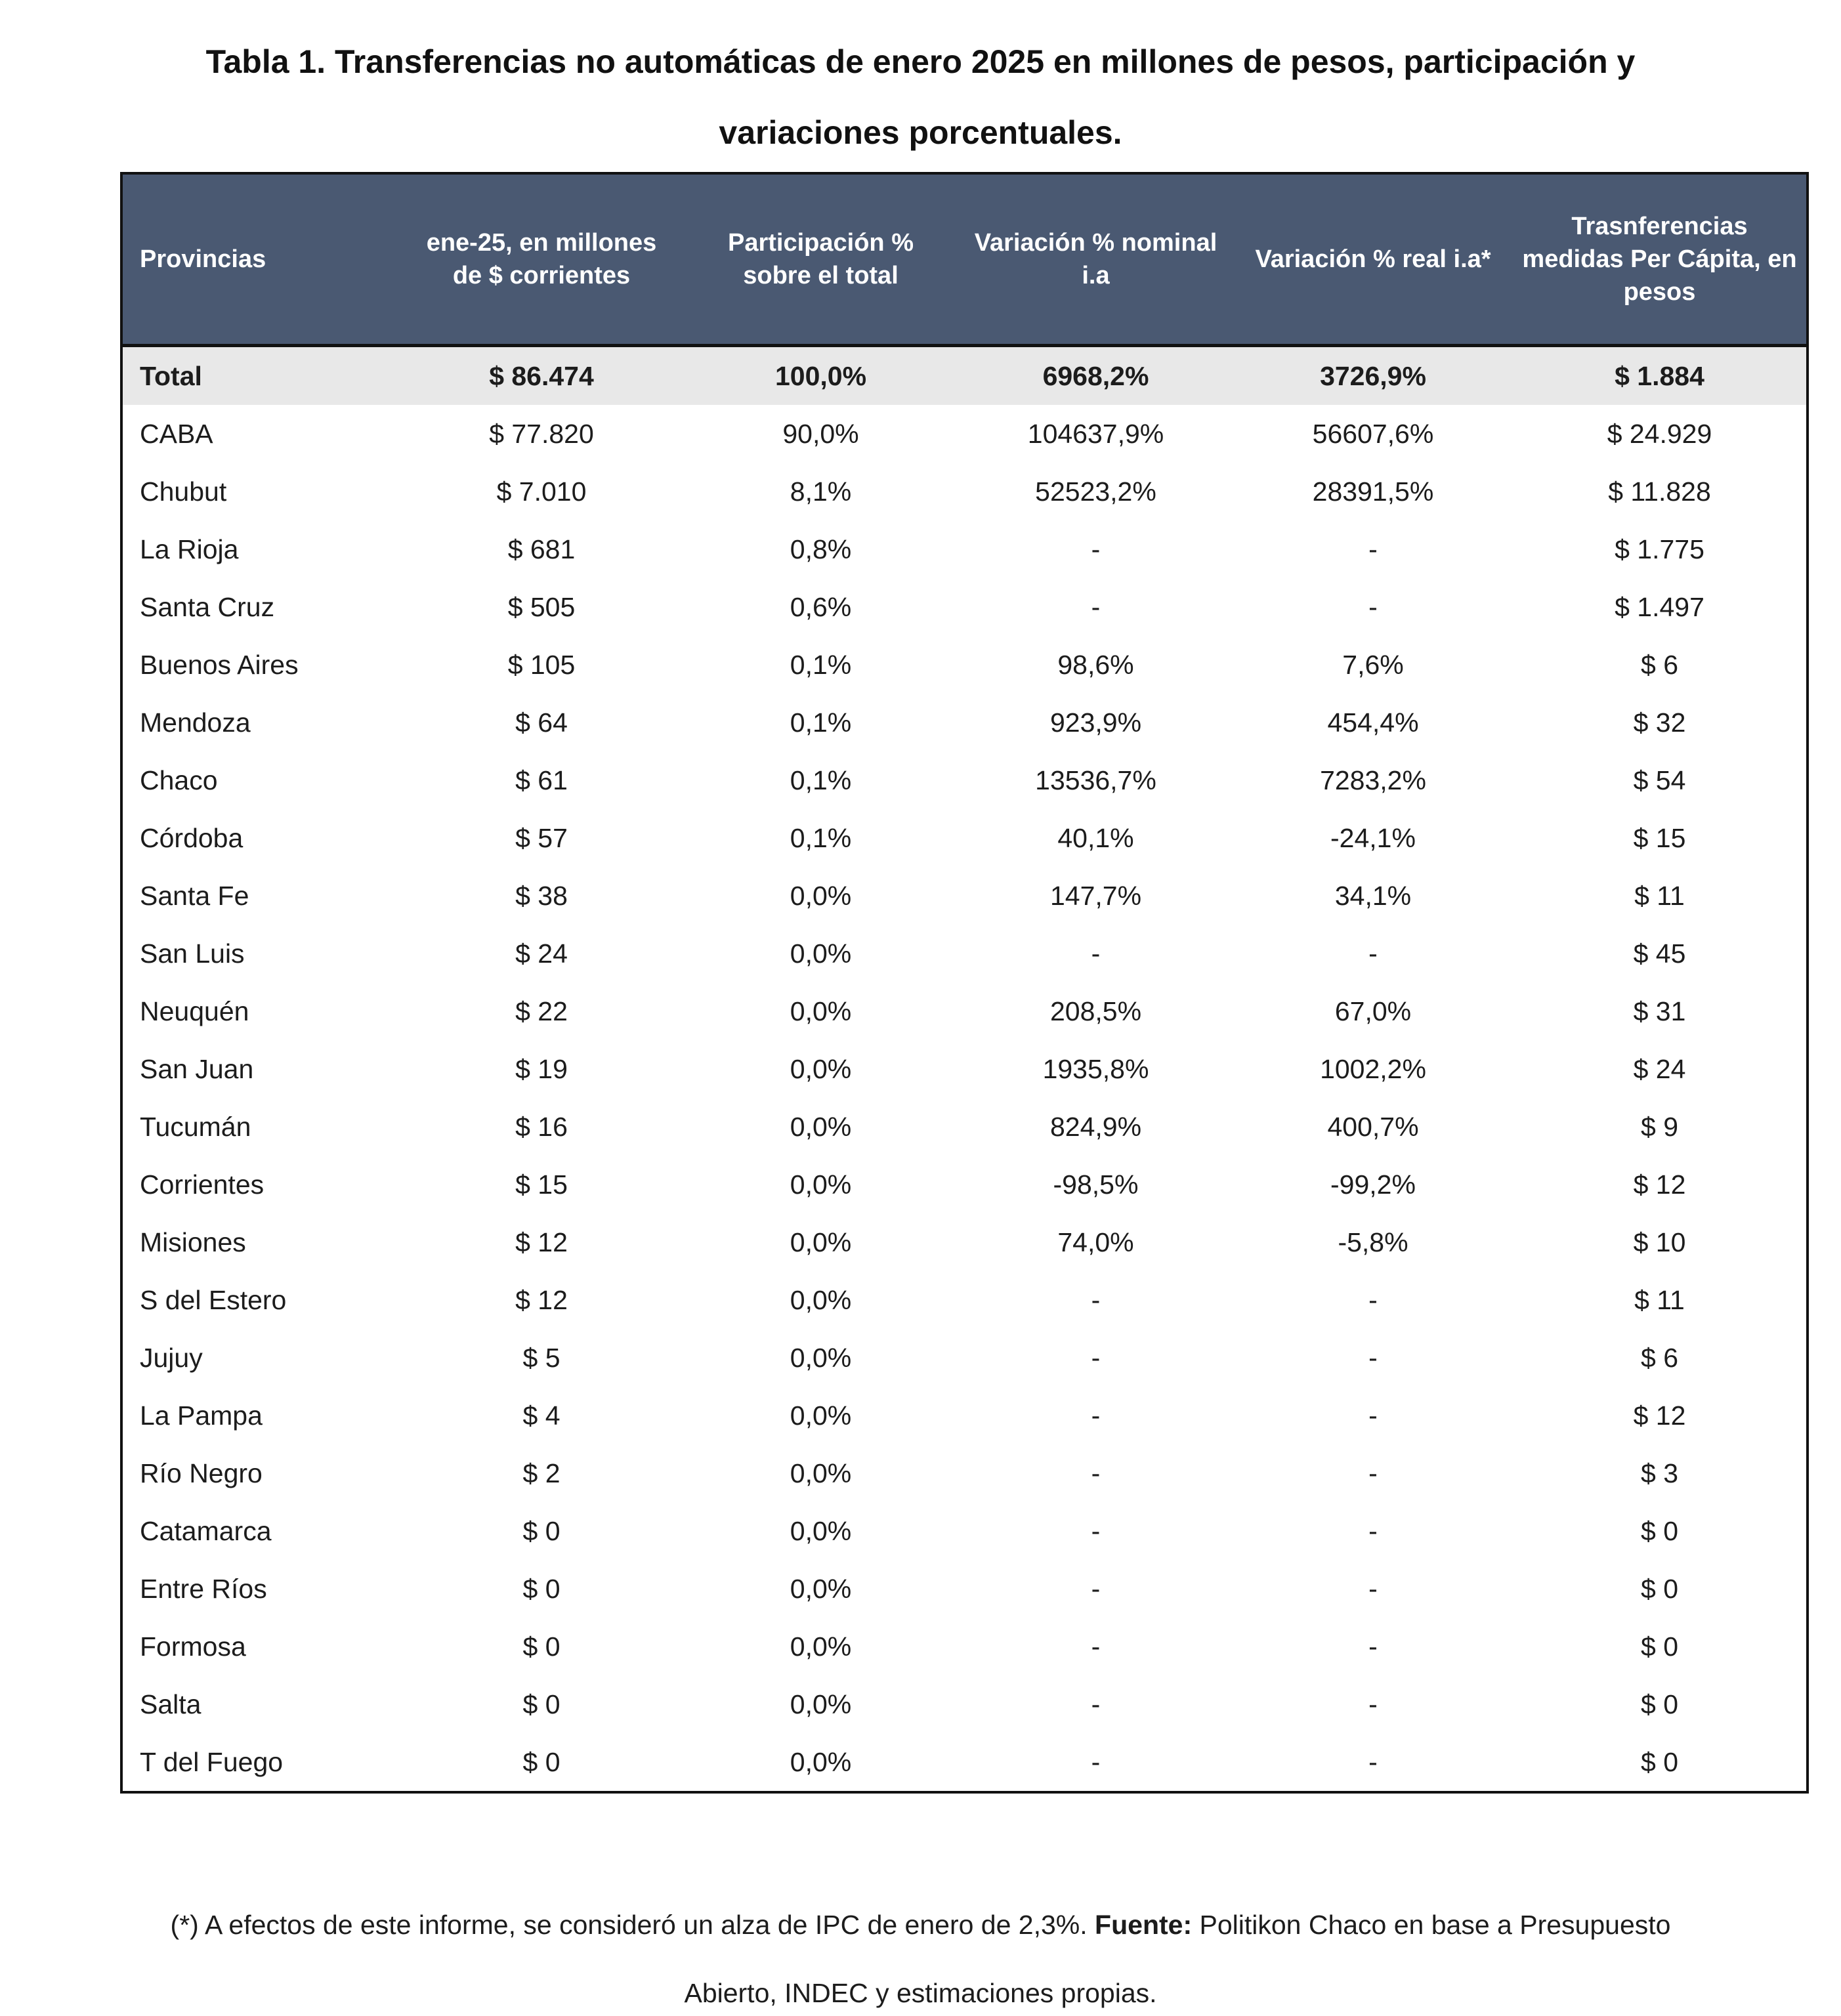  I want to click on cell-per-capita: $ 31, so click(1659, 1011).